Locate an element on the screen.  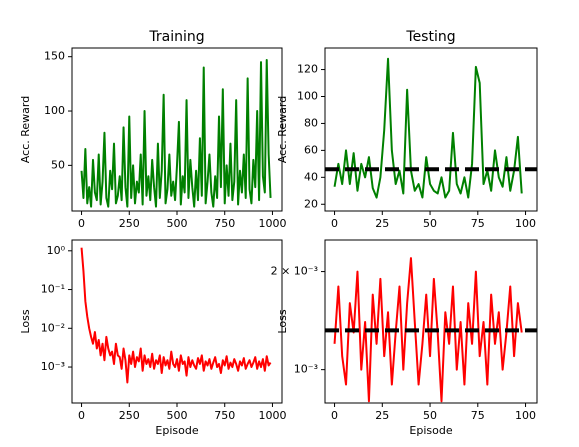
y-tick-label: 10⁻² is located at coordinates (53, 327).